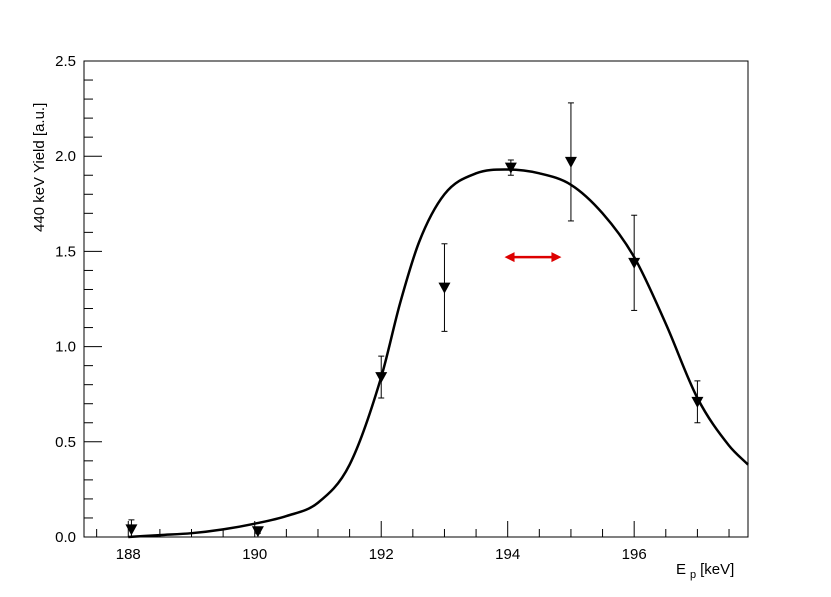 The image size is (831, 597). What do you see at coordinates (254, 554) in the screenshot?
I see `x-tick-label: 190` at bounding box center [254, 554].